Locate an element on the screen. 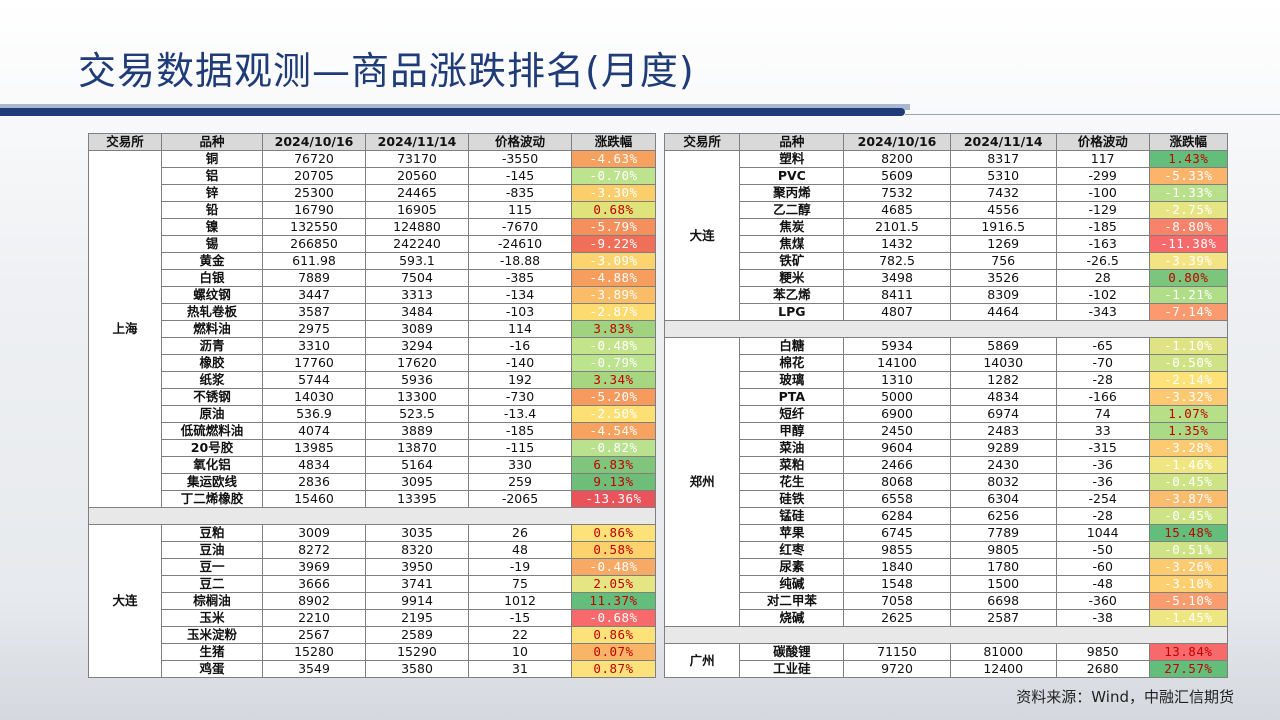  price-2024-10-16: 14030 is located at coordinates (314, 397).